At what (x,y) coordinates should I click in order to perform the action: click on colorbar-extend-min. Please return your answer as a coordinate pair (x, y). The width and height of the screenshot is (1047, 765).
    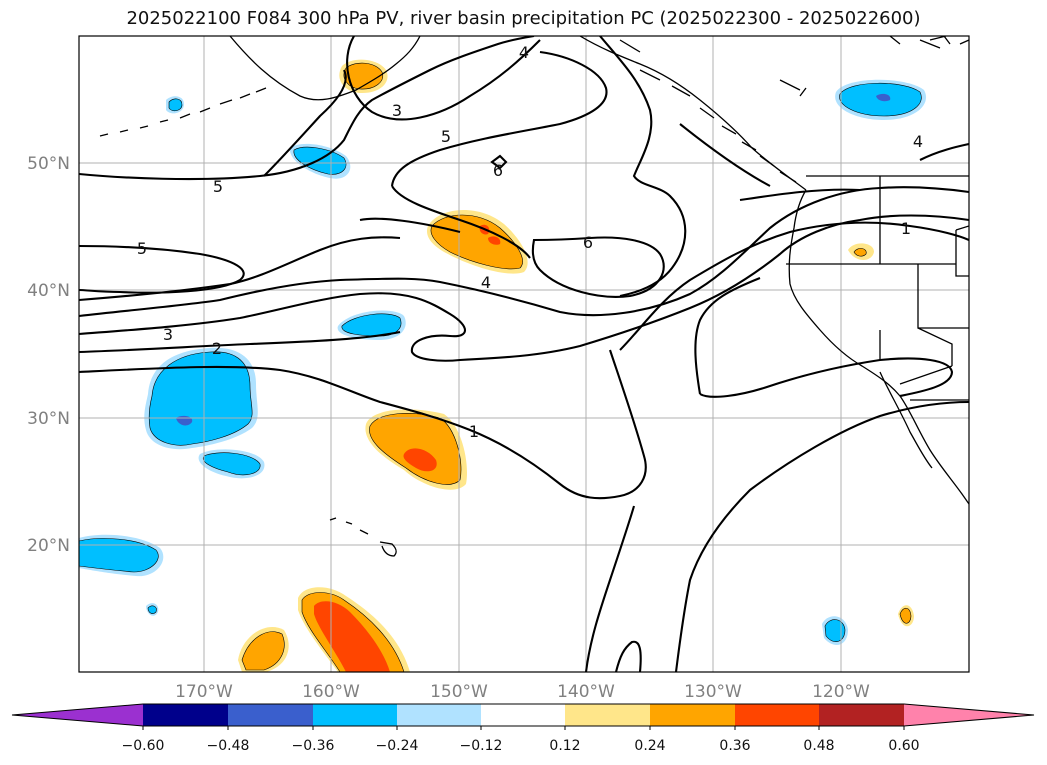
    Looking at the image, I should click on (77, 715).